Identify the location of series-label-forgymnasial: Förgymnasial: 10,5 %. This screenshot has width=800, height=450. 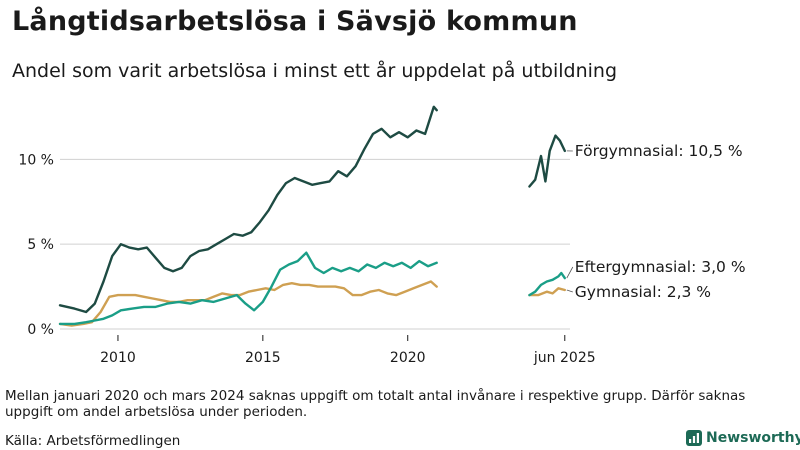
(659, 151).